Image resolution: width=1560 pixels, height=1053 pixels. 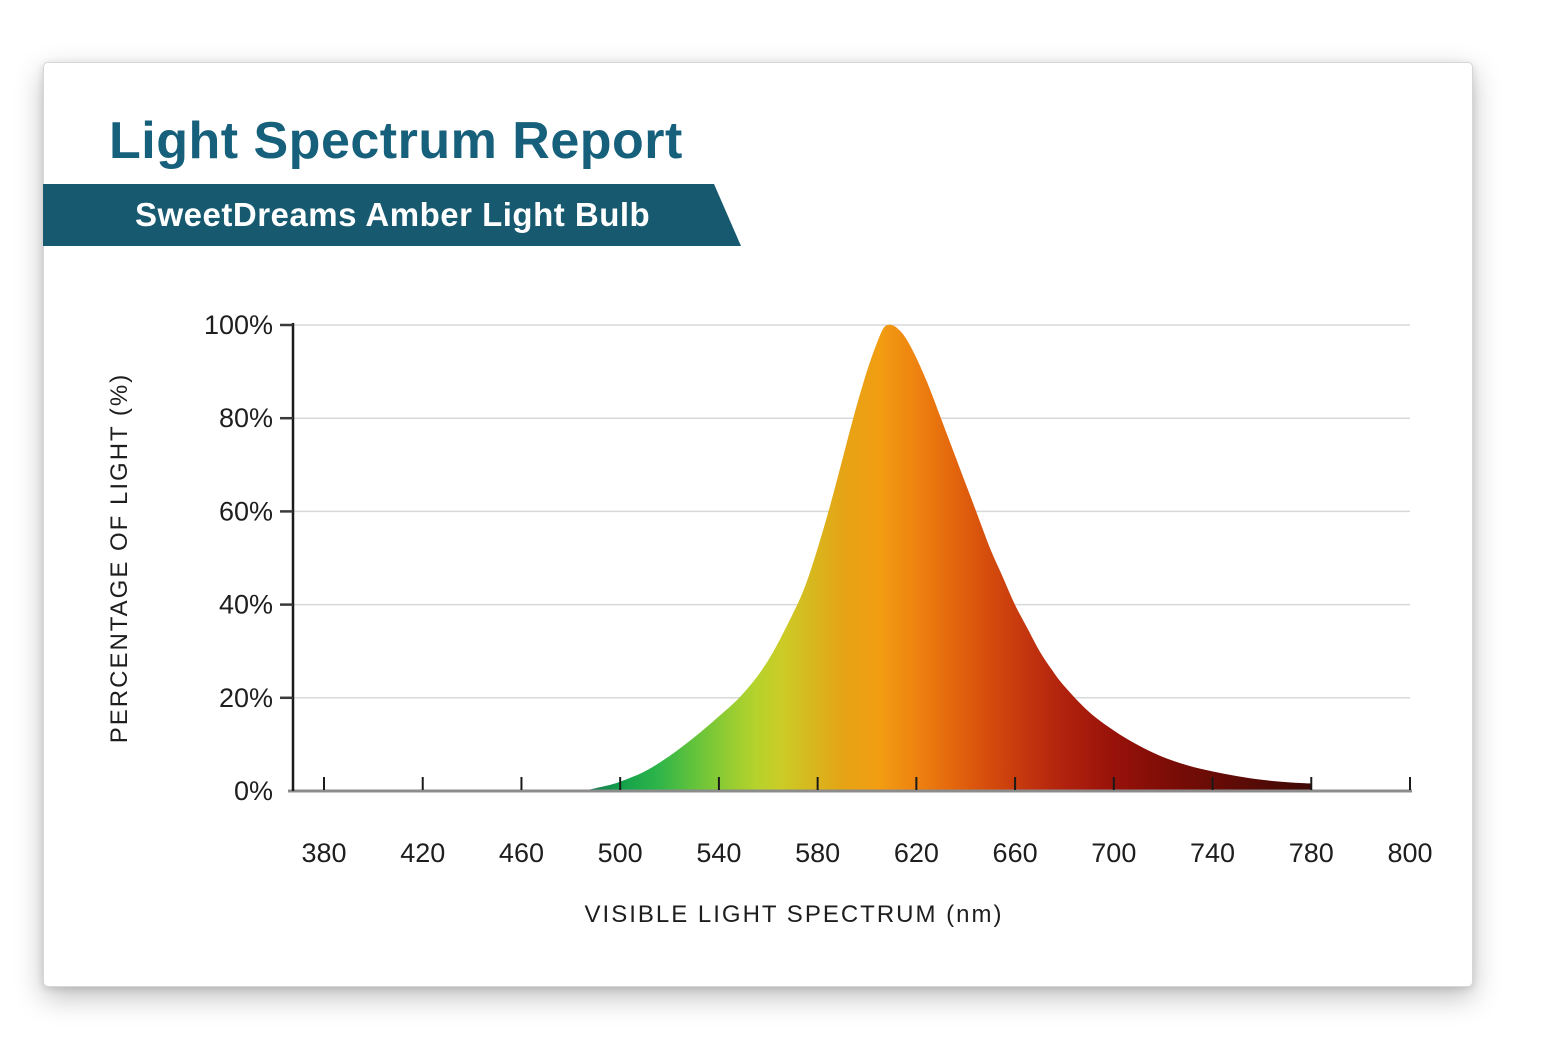 I want to click on product-banner: SweetDreams Amber Light Bulb, so click(x=392, y=215).